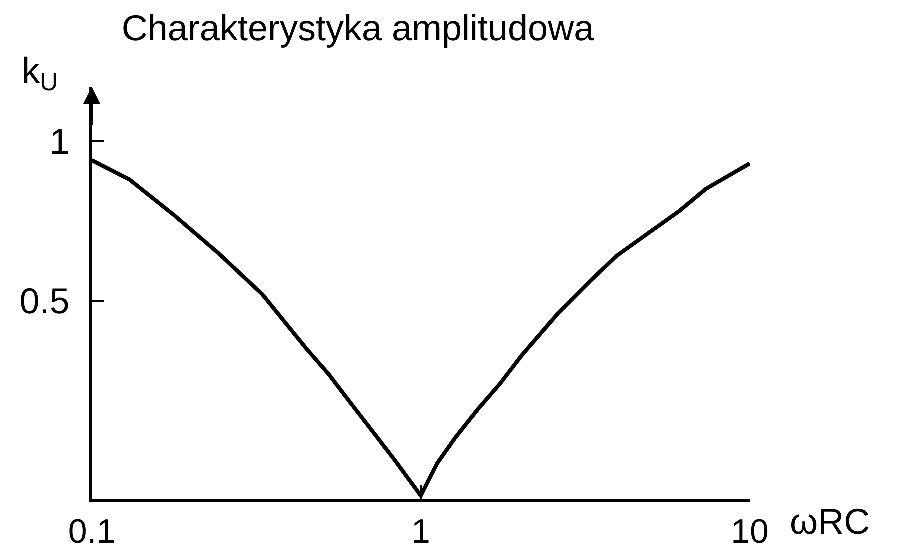 This screenshot has height=549, width=903. I want to click on chart-title: Charakterystyka amplitudowa, so click(359, 28).